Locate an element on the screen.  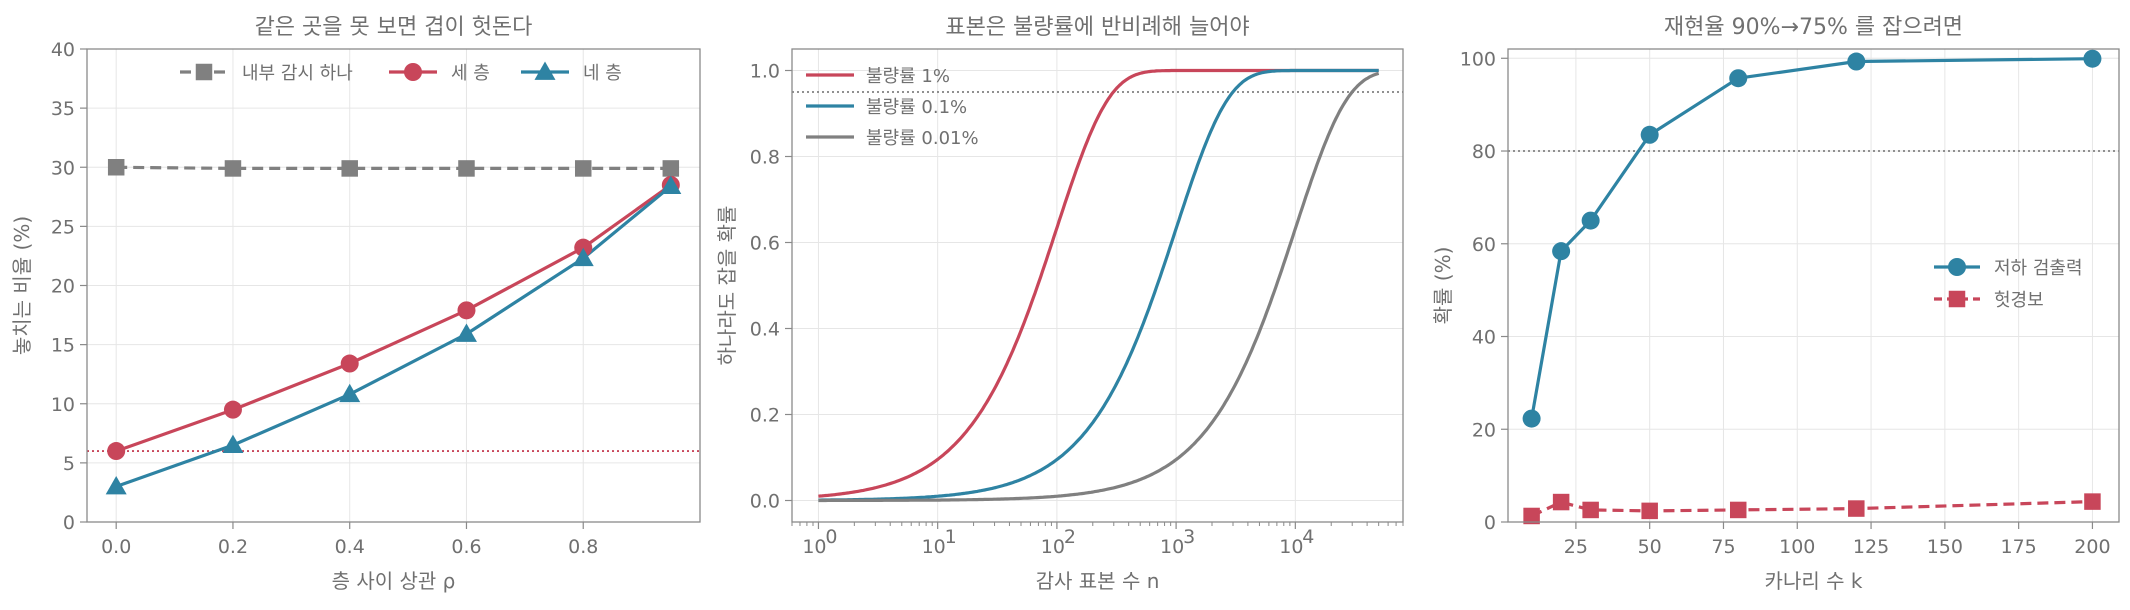
chart-title: 같은 곳을 못 보면 겹이 헛돈다 is located at coordinates (394, 27).